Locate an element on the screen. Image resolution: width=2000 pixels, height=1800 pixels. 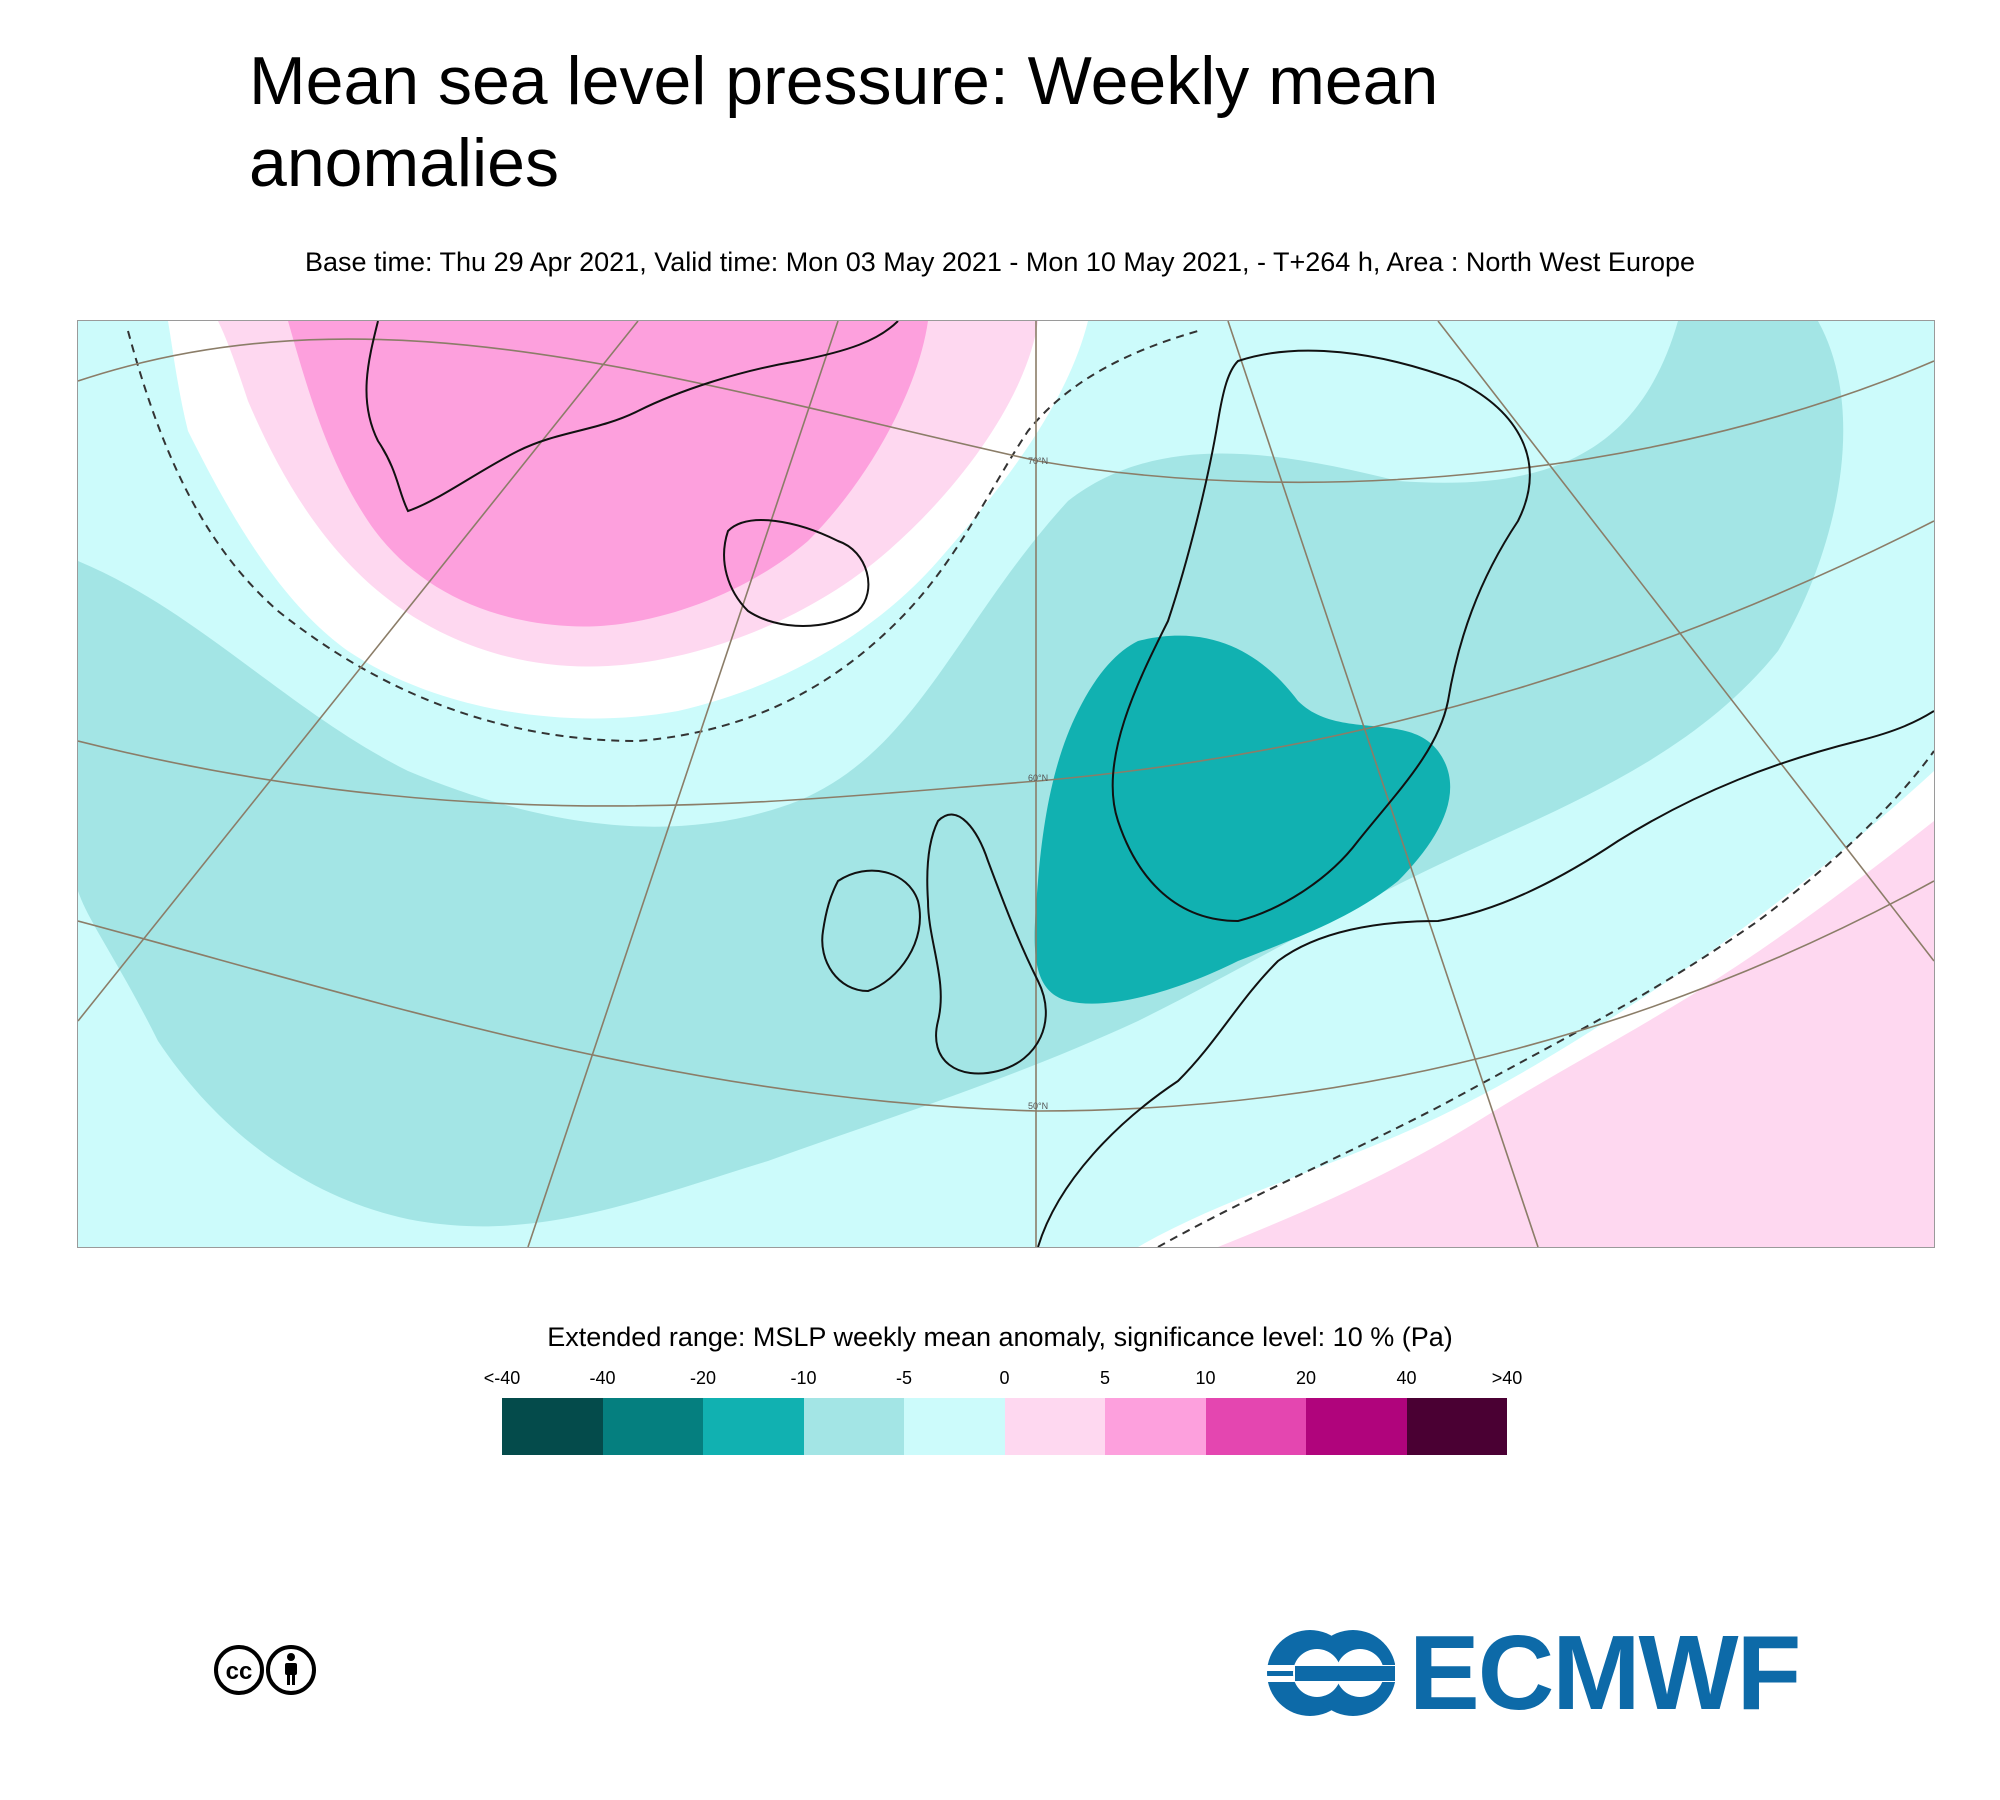
significance-contour-north is located at coordinates (663, 536).